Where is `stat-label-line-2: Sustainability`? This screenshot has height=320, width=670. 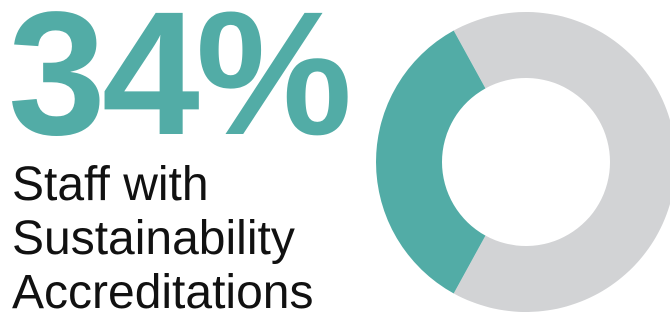
stat-label-line-2: Sustainability is located at coordinates (153, 238).